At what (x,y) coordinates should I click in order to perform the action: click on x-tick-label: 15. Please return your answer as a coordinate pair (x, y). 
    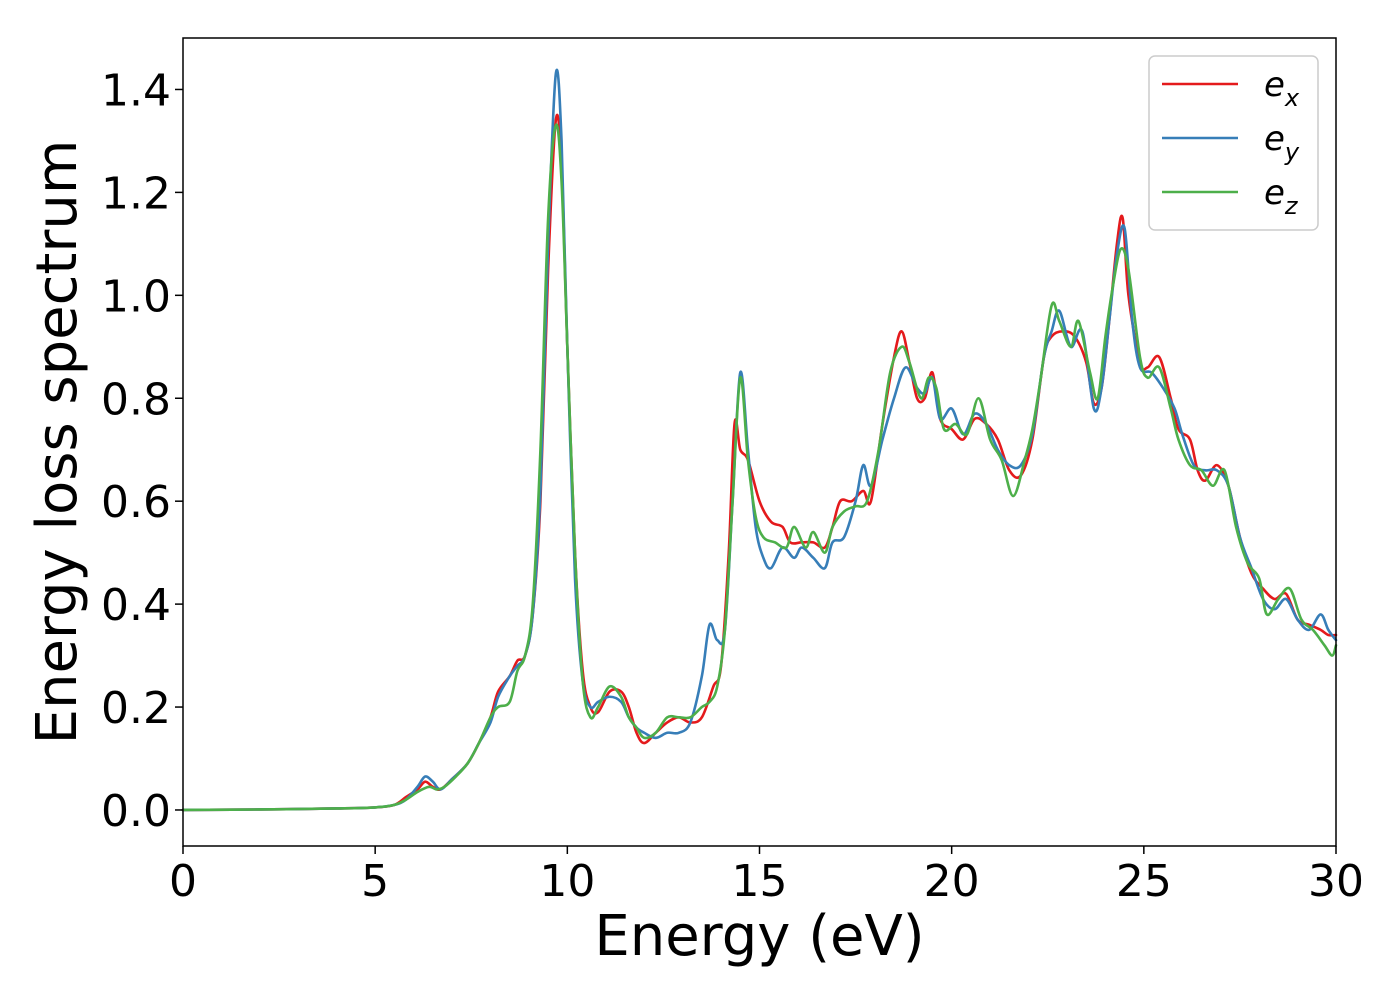
    Looking at the image, I should click on (760, 881).